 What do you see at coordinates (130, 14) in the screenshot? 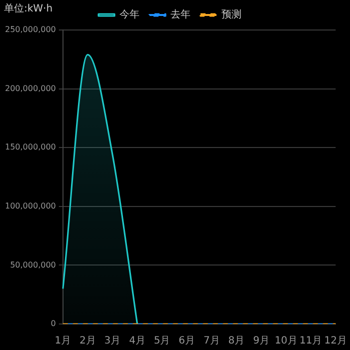
I see `legend-label: 今年` at bounding box center [130, 14].